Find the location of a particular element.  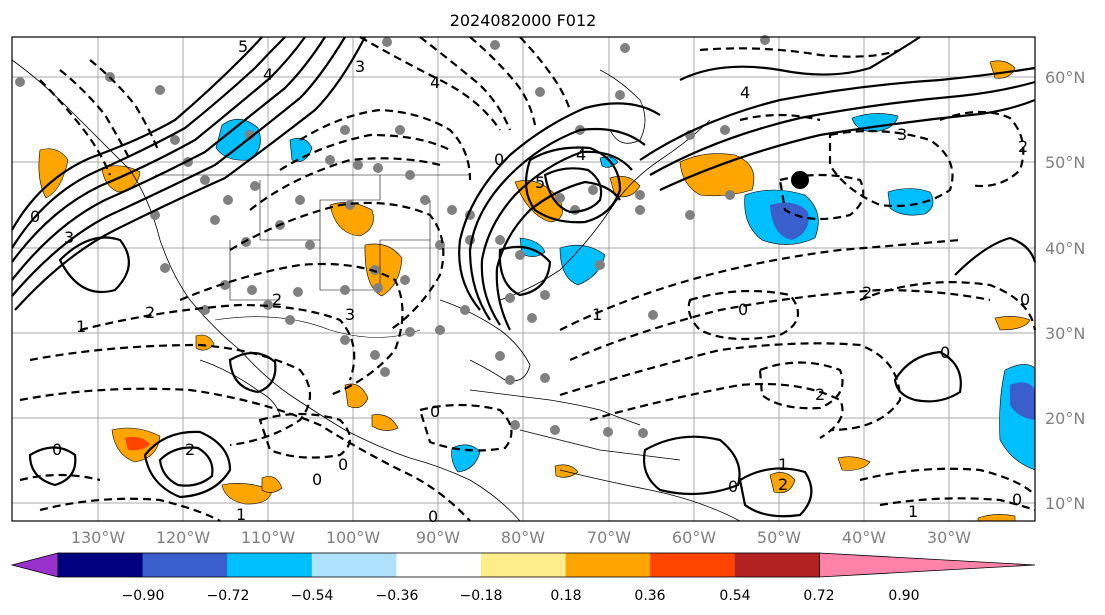

lat-label: 10°N is located at coordinates (1065, 503).